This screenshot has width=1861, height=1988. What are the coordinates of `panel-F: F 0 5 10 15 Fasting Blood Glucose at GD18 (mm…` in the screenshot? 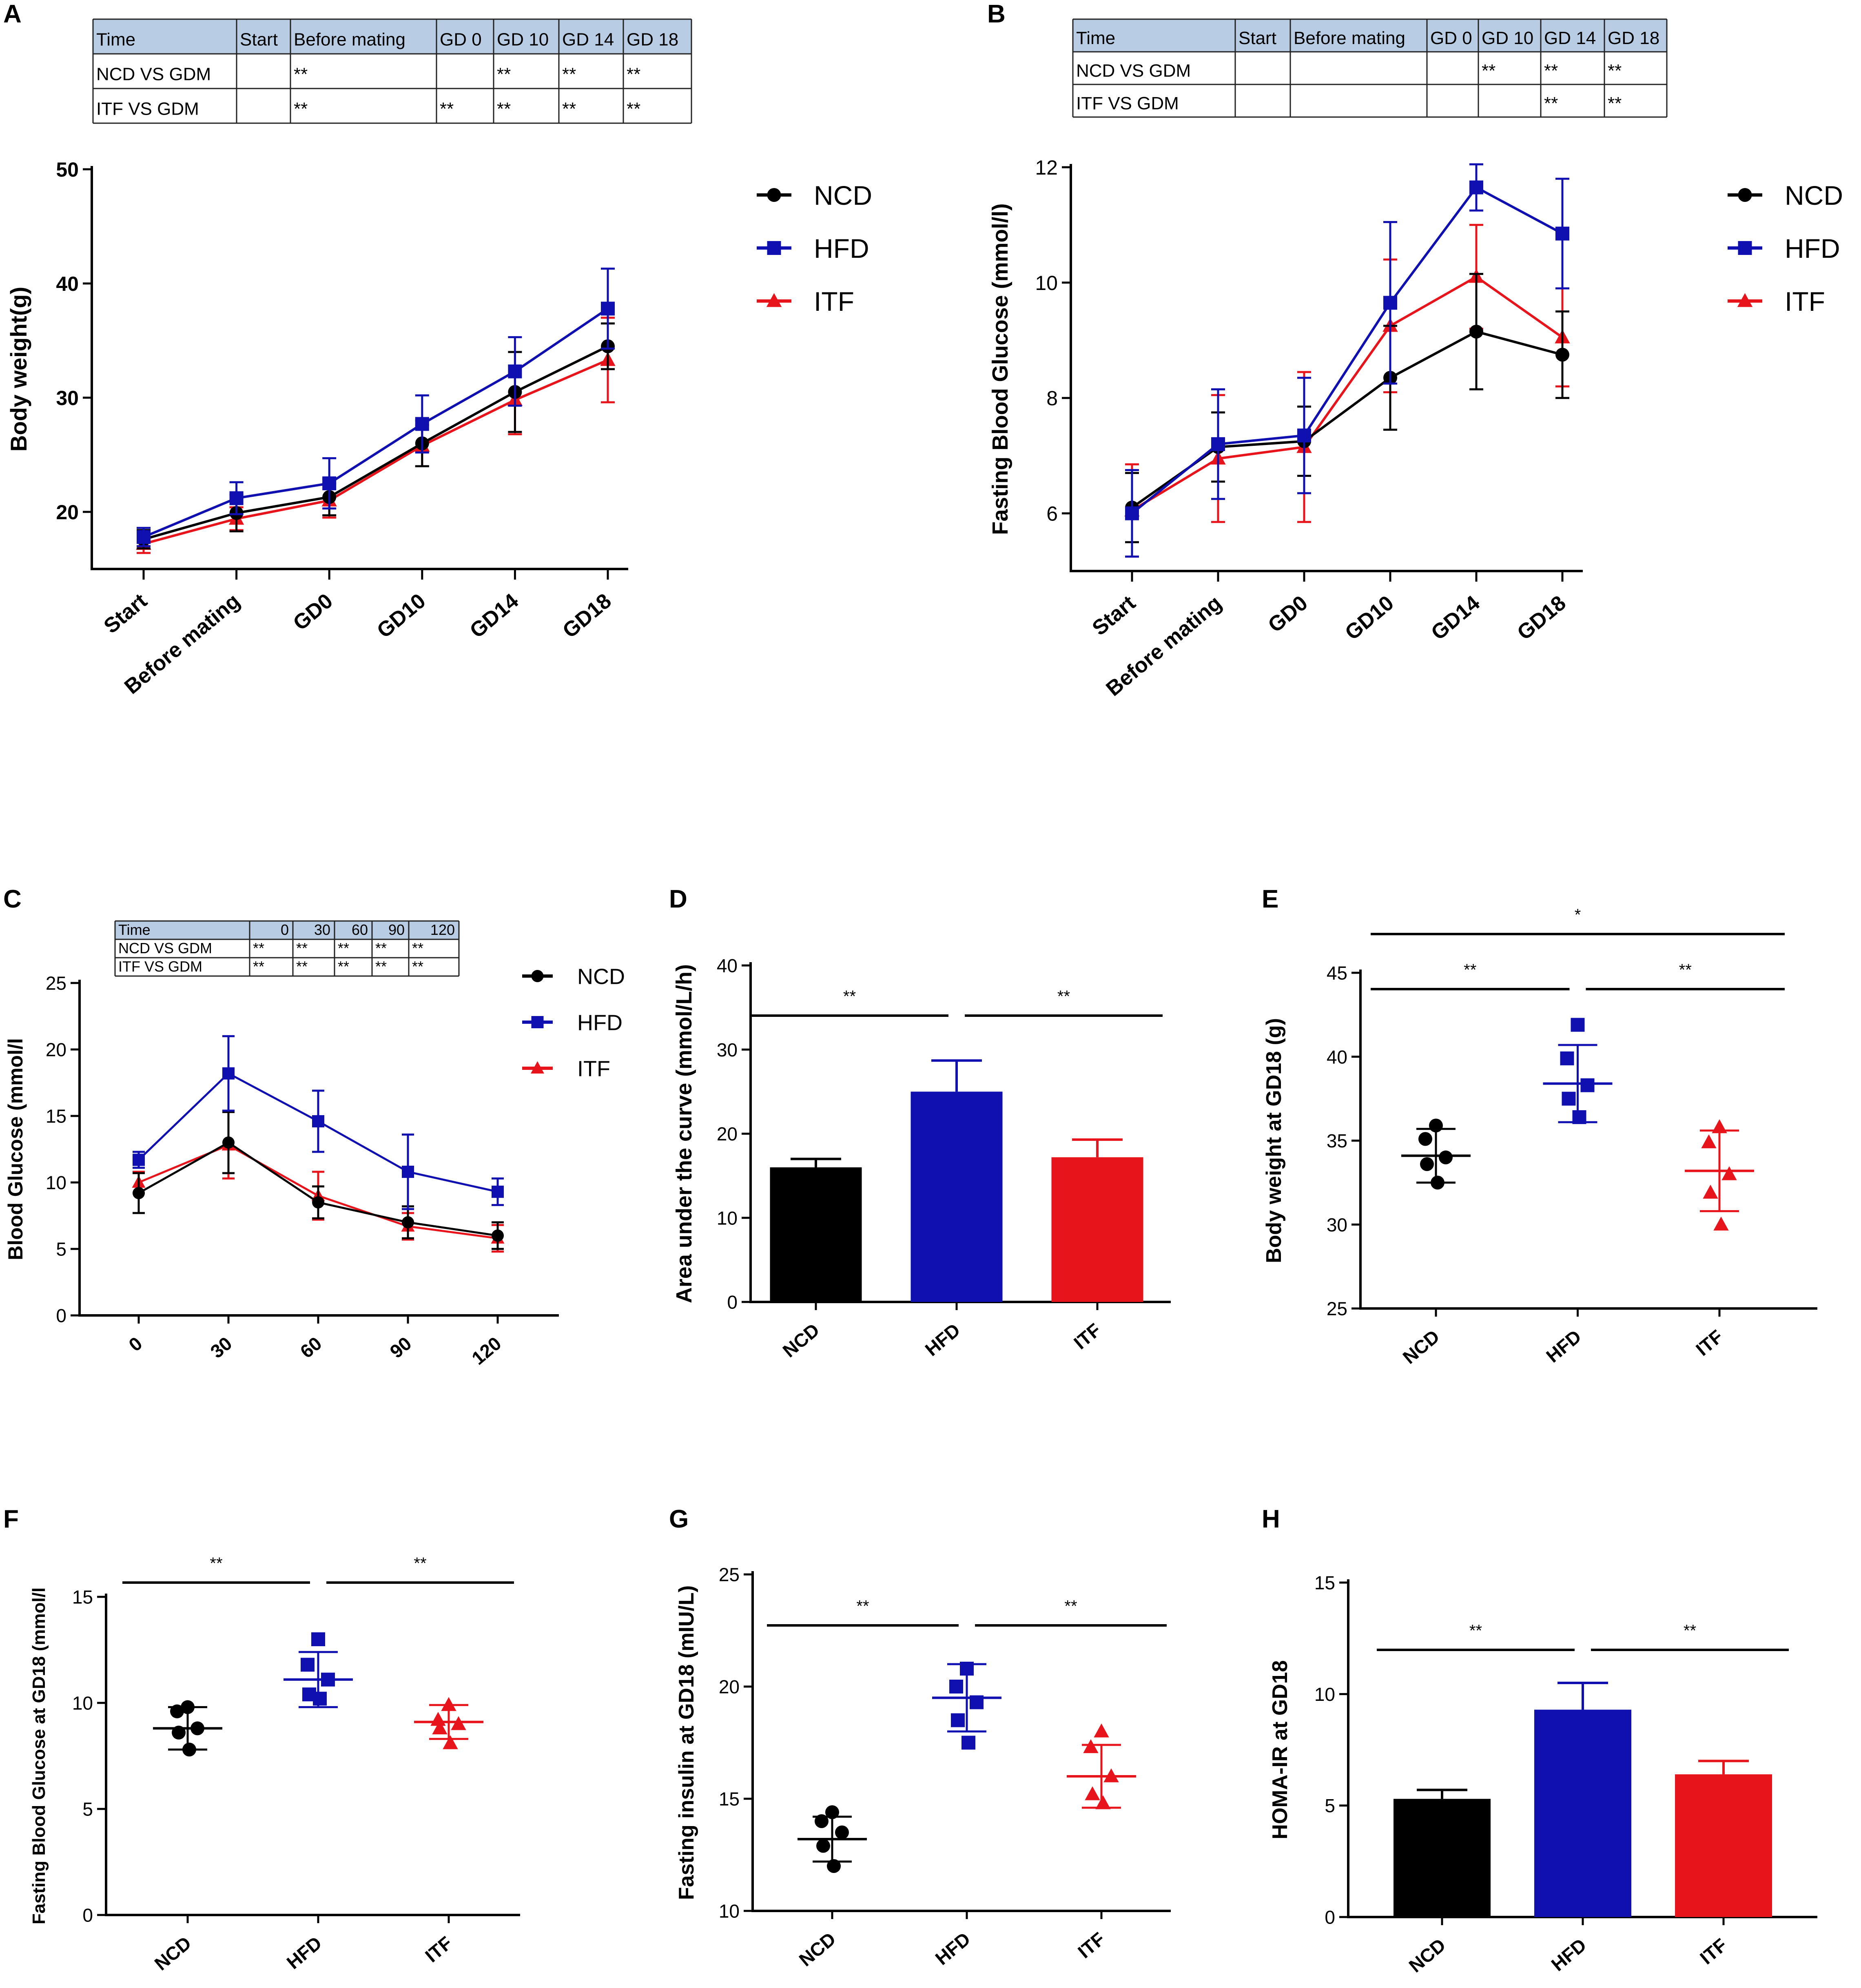 It's located at (261, 1740).